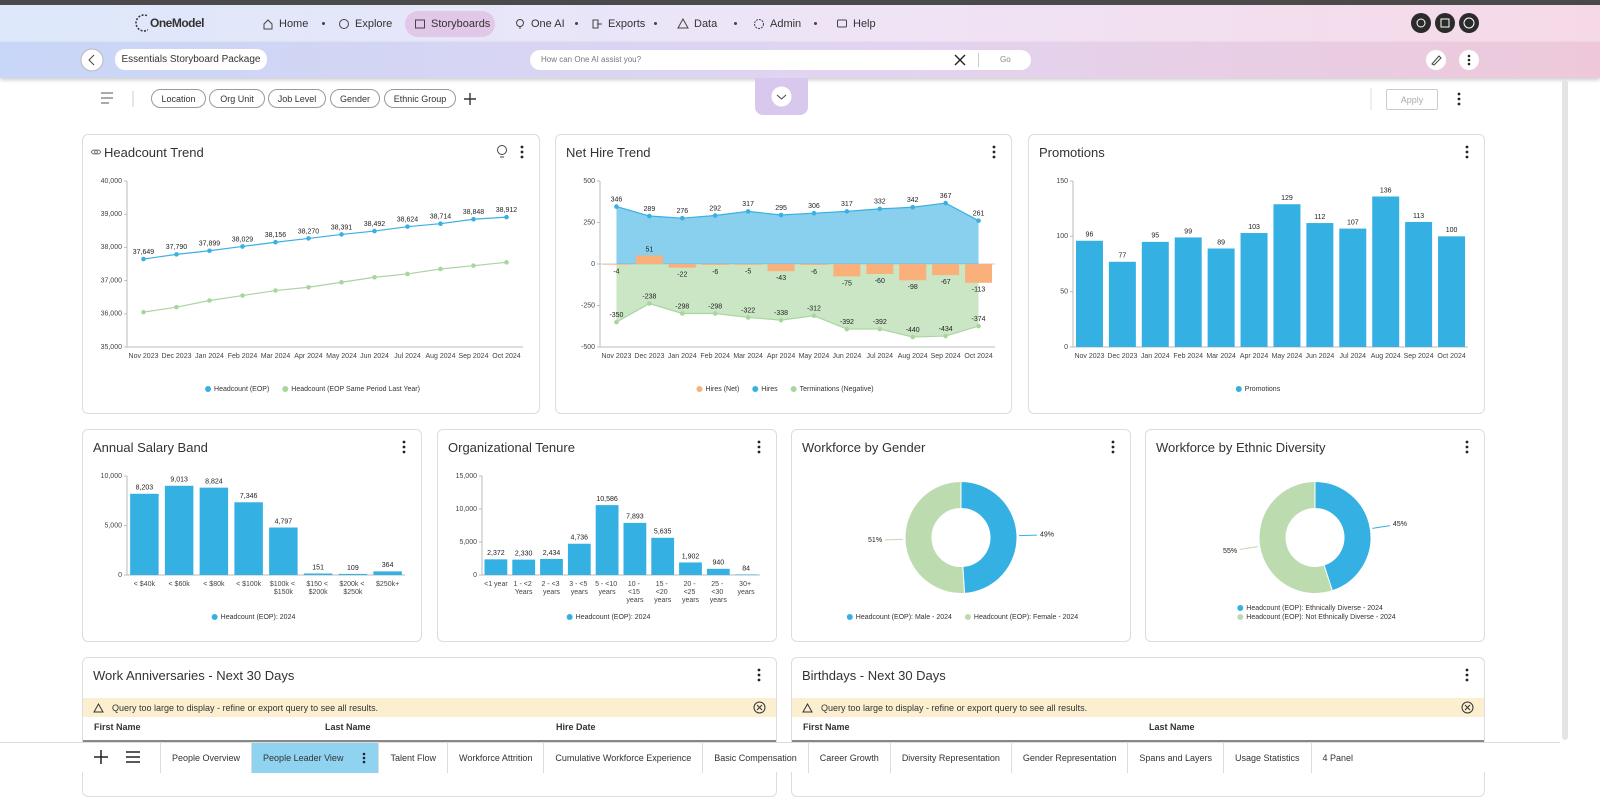 This screenshot has height=797, width=1600. What do you see at coordinates (960, 60) in the screenshot?
I see `clear-icon` at bounding box center [960, 60].